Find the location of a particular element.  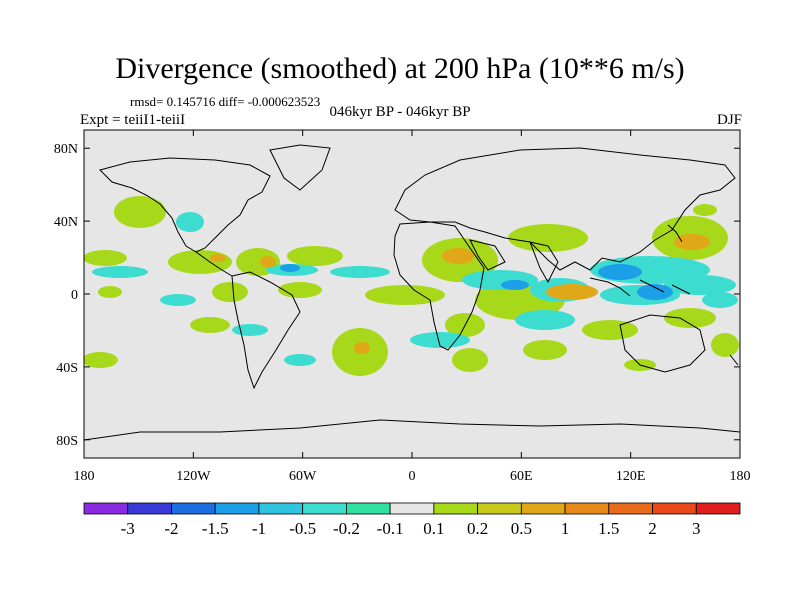

colorbar-label: 0.5 is located at coordinates (521, 528).